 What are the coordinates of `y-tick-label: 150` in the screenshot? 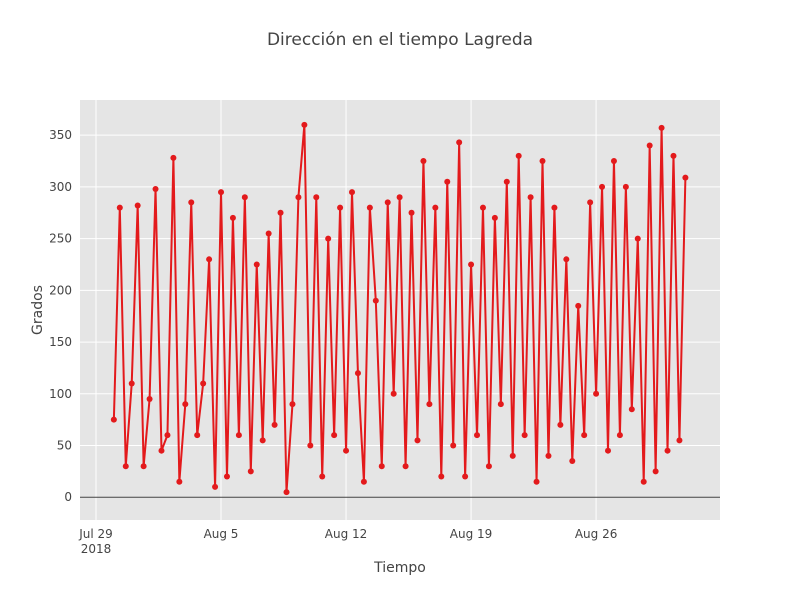 It's located at (60, 342).